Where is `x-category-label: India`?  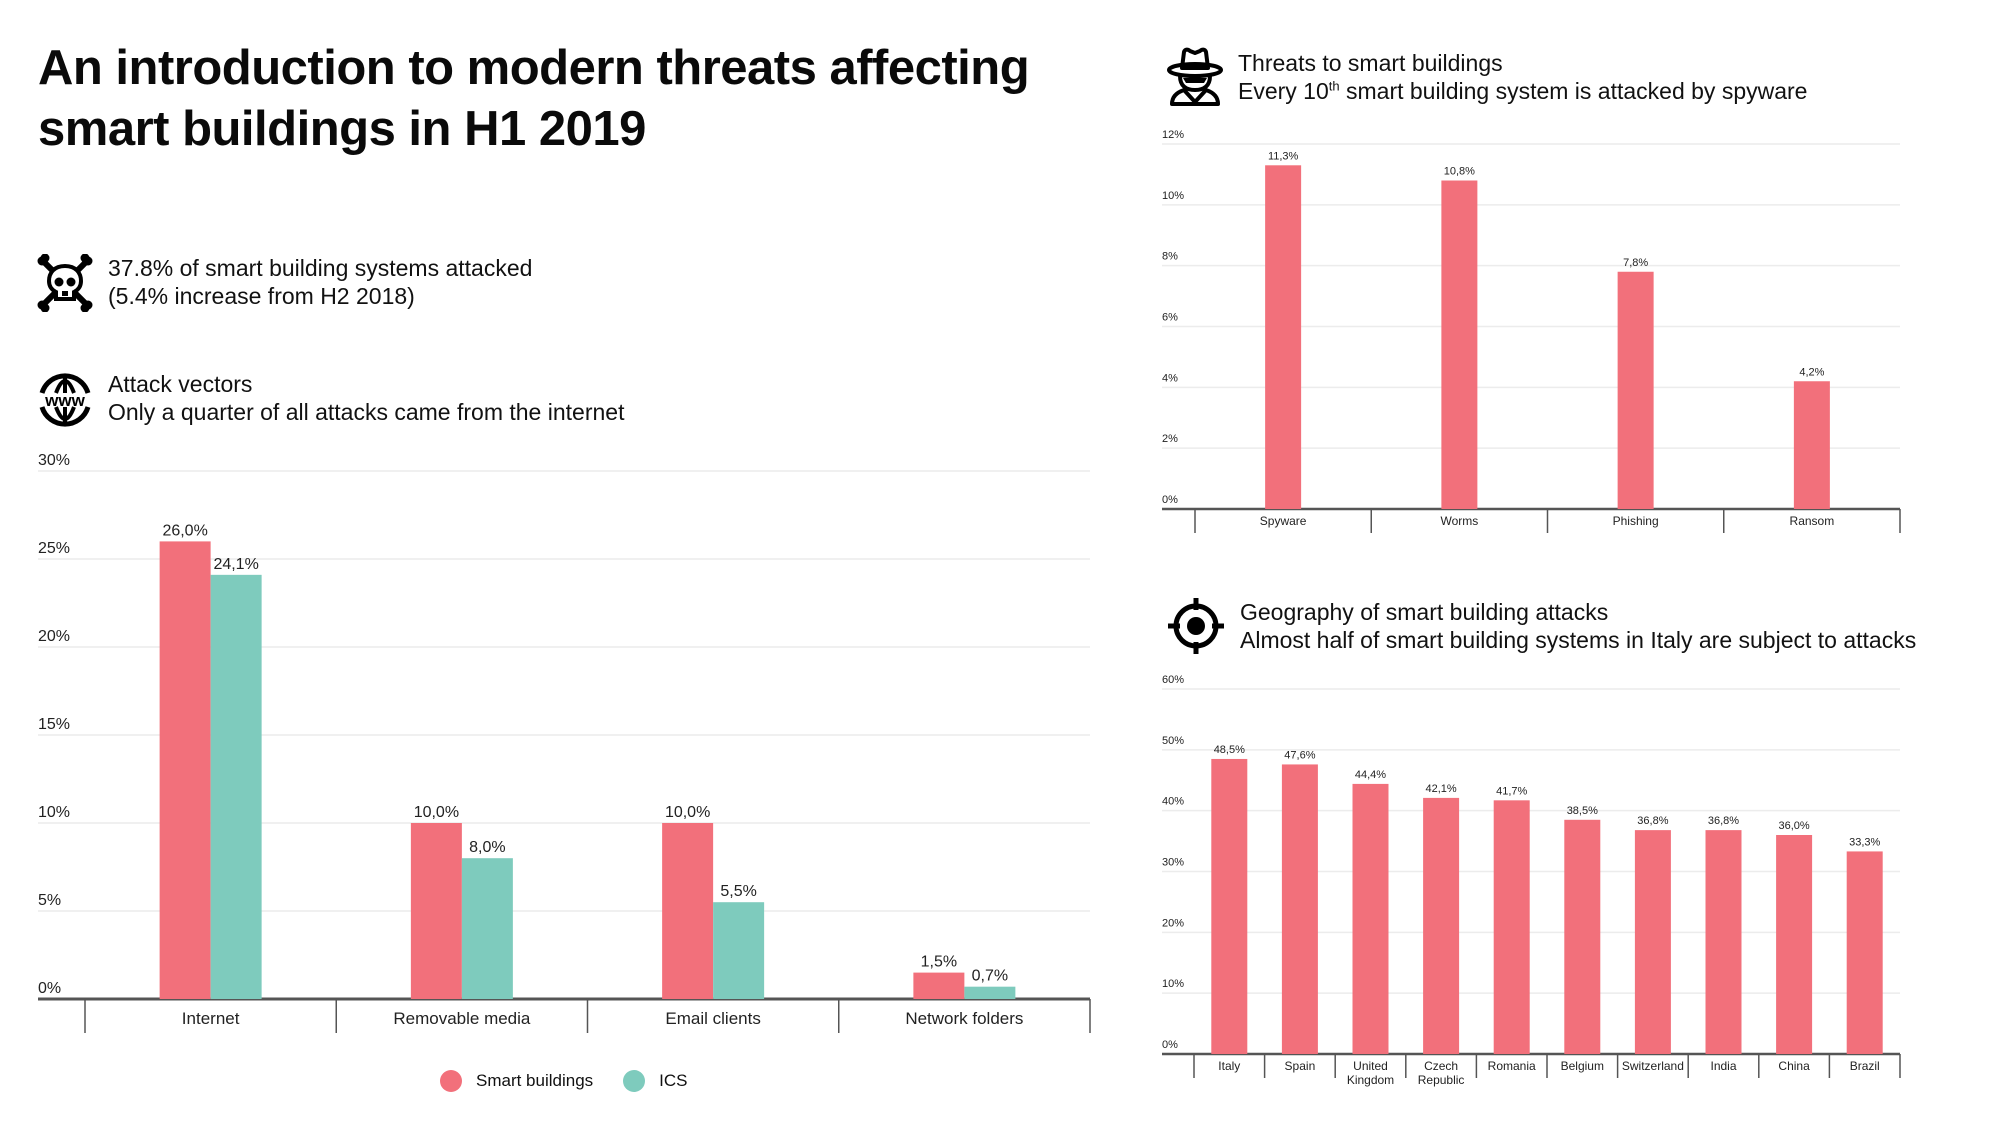
x-category-label: India is located at coordinates (1723, 1066).